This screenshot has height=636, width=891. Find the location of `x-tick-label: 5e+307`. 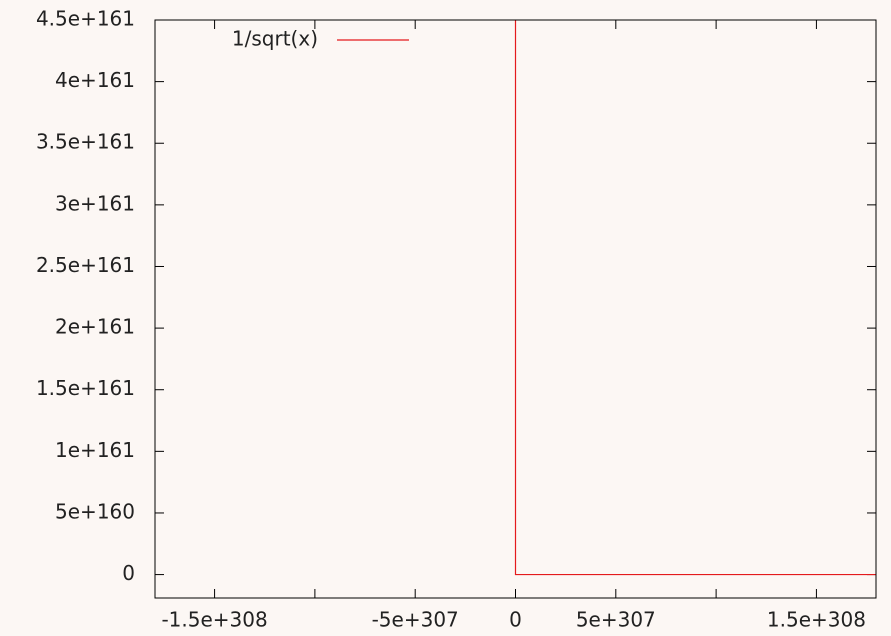

x-tick-label: 5e+307 is located at coordinates (616, 620).